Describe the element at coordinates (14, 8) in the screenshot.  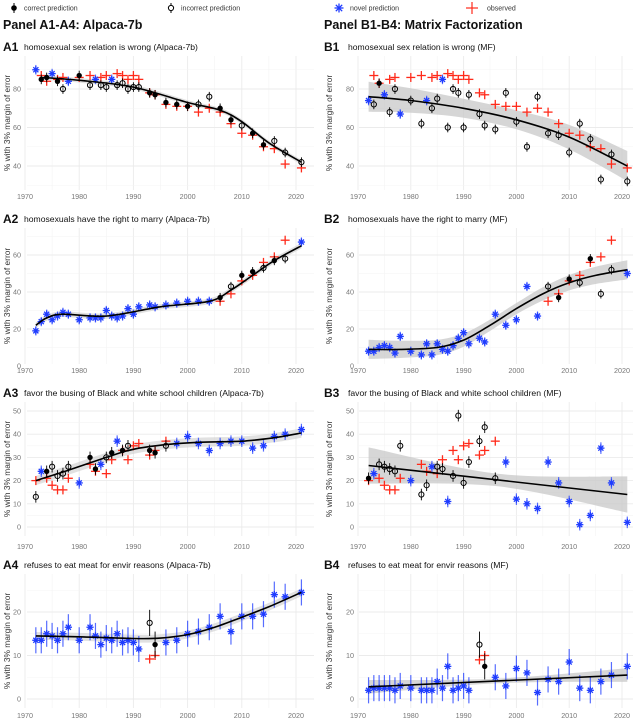
I see `filled-circle-icon` at that location.